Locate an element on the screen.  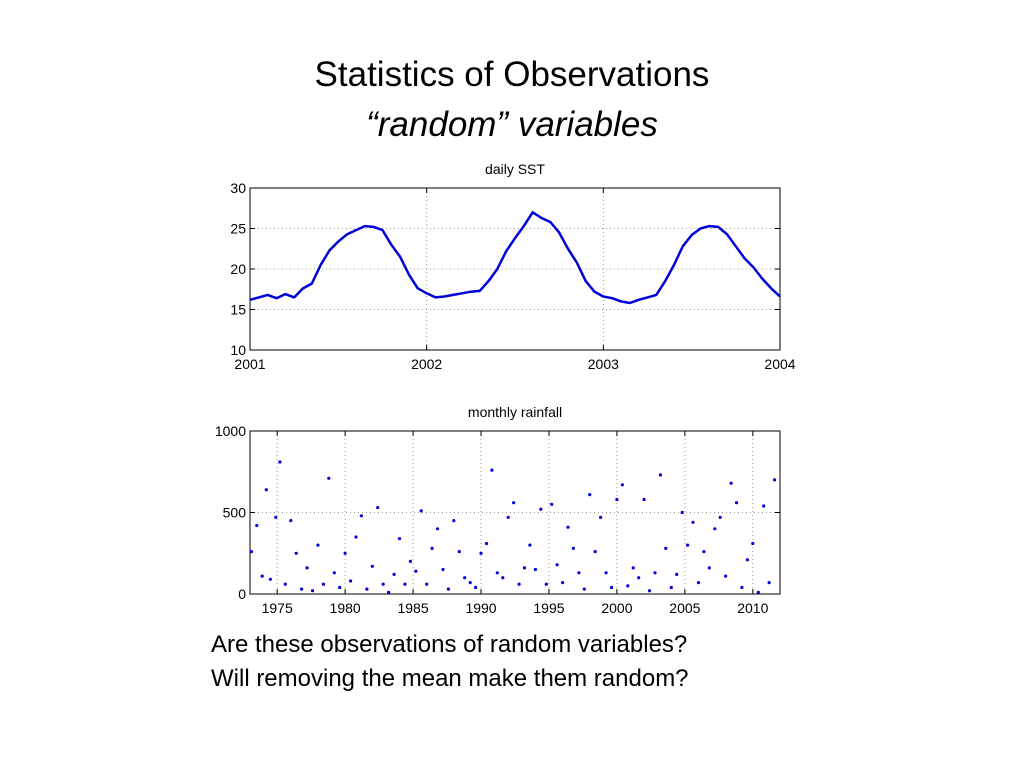
sst-series-line is located at coordinates (515, 258).